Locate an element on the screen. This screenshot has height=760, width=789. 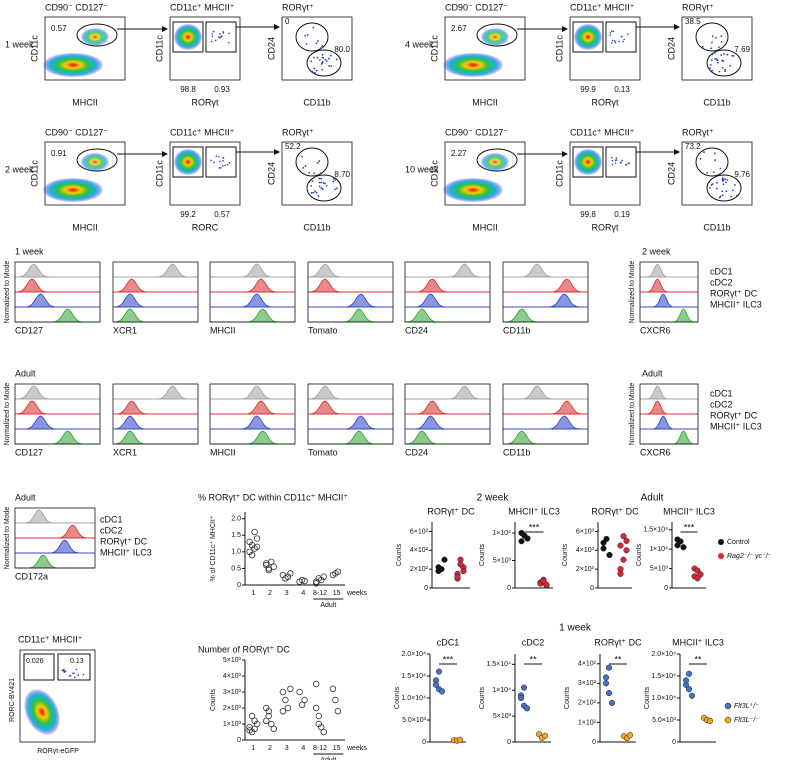
set-title: 1 week is located at coordinates (575, 628).